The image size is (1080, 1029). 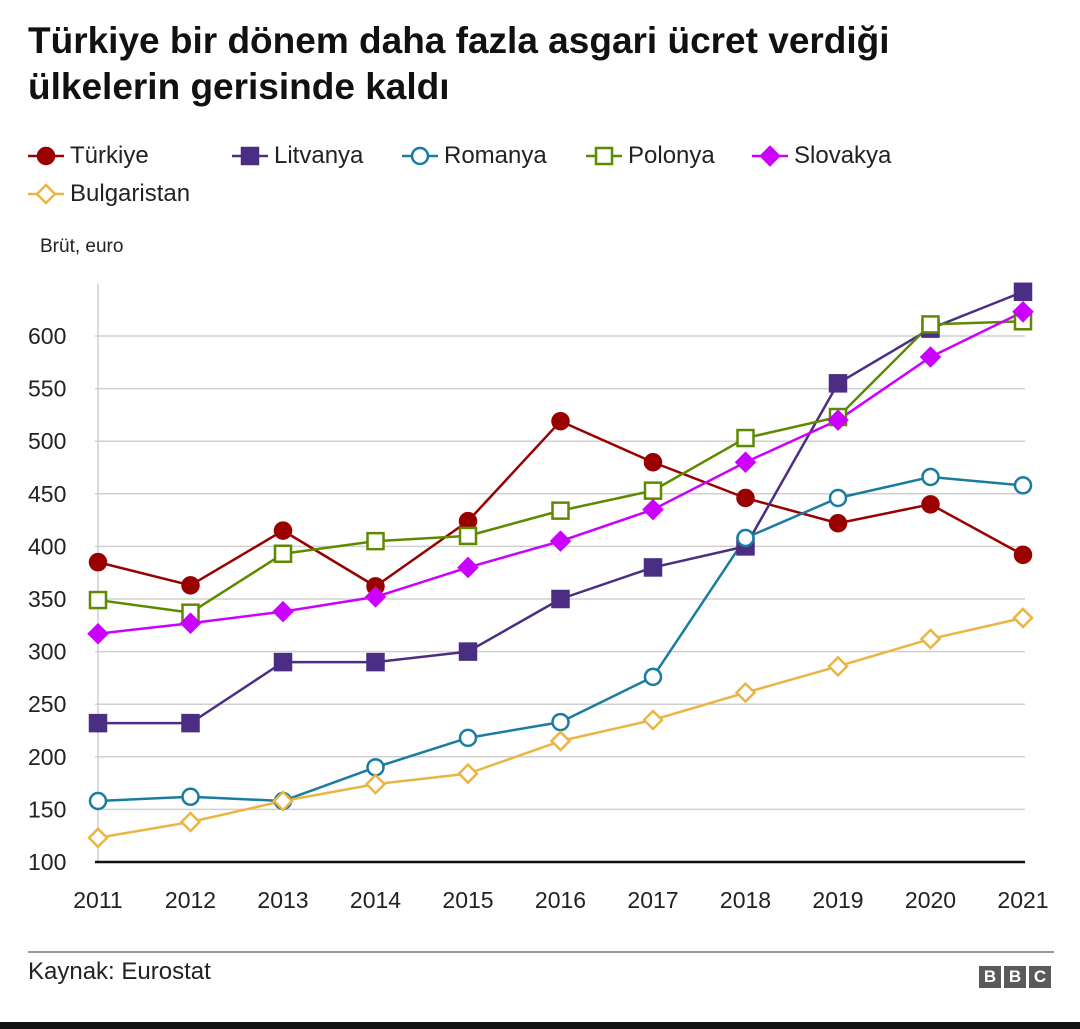 I want to click on legend-item-bulgaristan: Bulgaristan, so click(x=108, y=194).